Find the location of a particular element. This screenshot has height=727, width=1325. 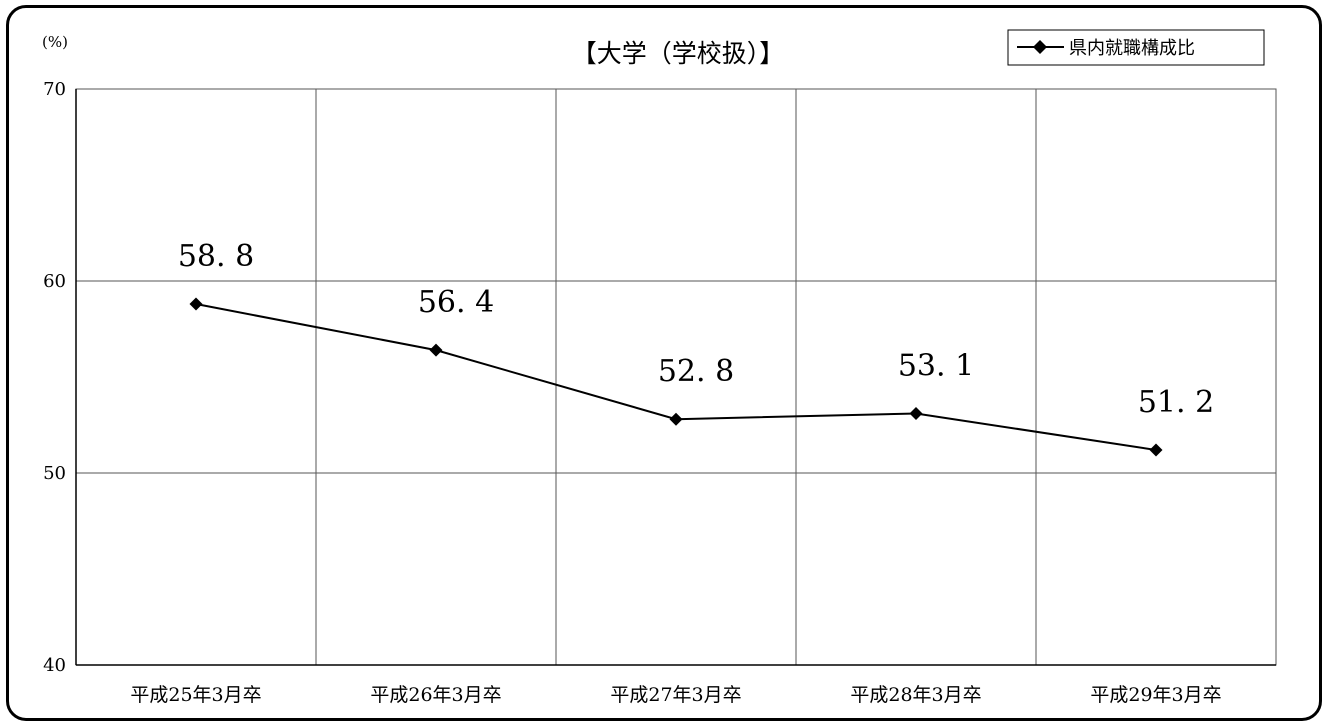

x-category-label: 平成28年3月卒 is located at coordinates (915, 695).